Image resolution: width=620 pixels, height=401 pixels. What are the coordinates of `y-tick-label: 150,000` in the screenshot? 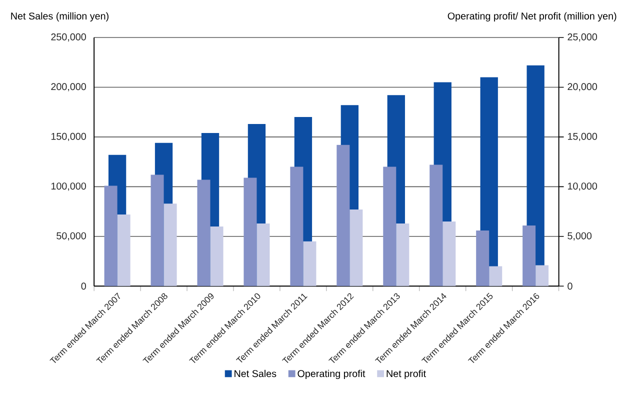 It's located at (68, 137).